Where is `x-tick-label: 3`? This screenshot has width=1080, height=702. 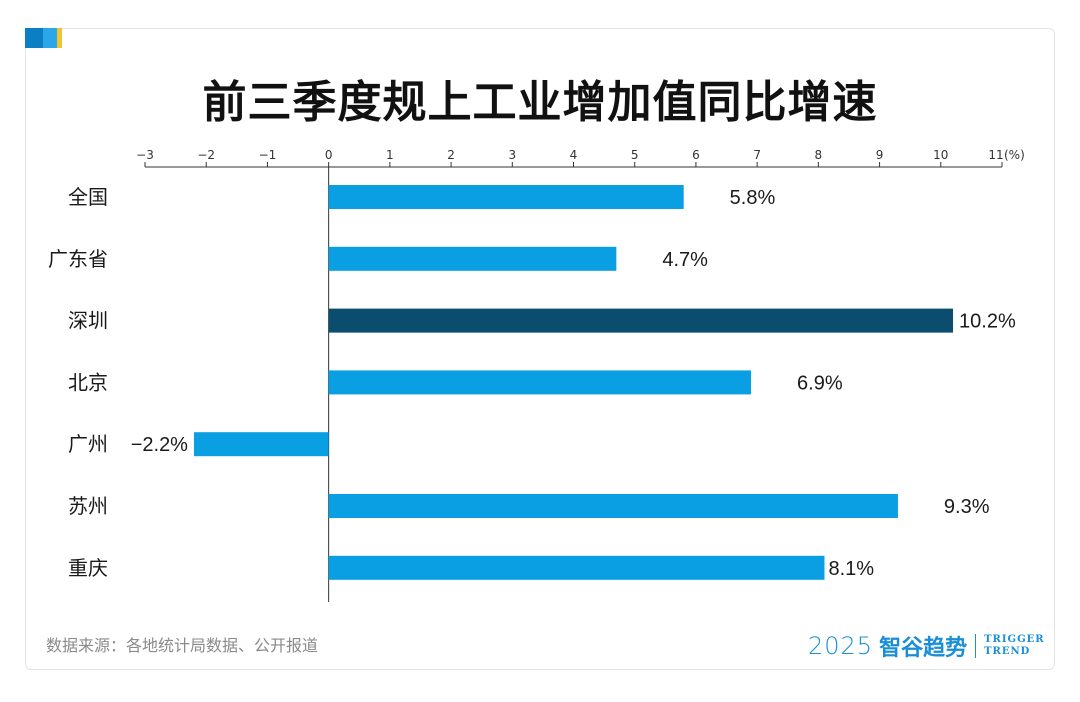
x-tick-label: 3 is located at coordinates (512, 155).